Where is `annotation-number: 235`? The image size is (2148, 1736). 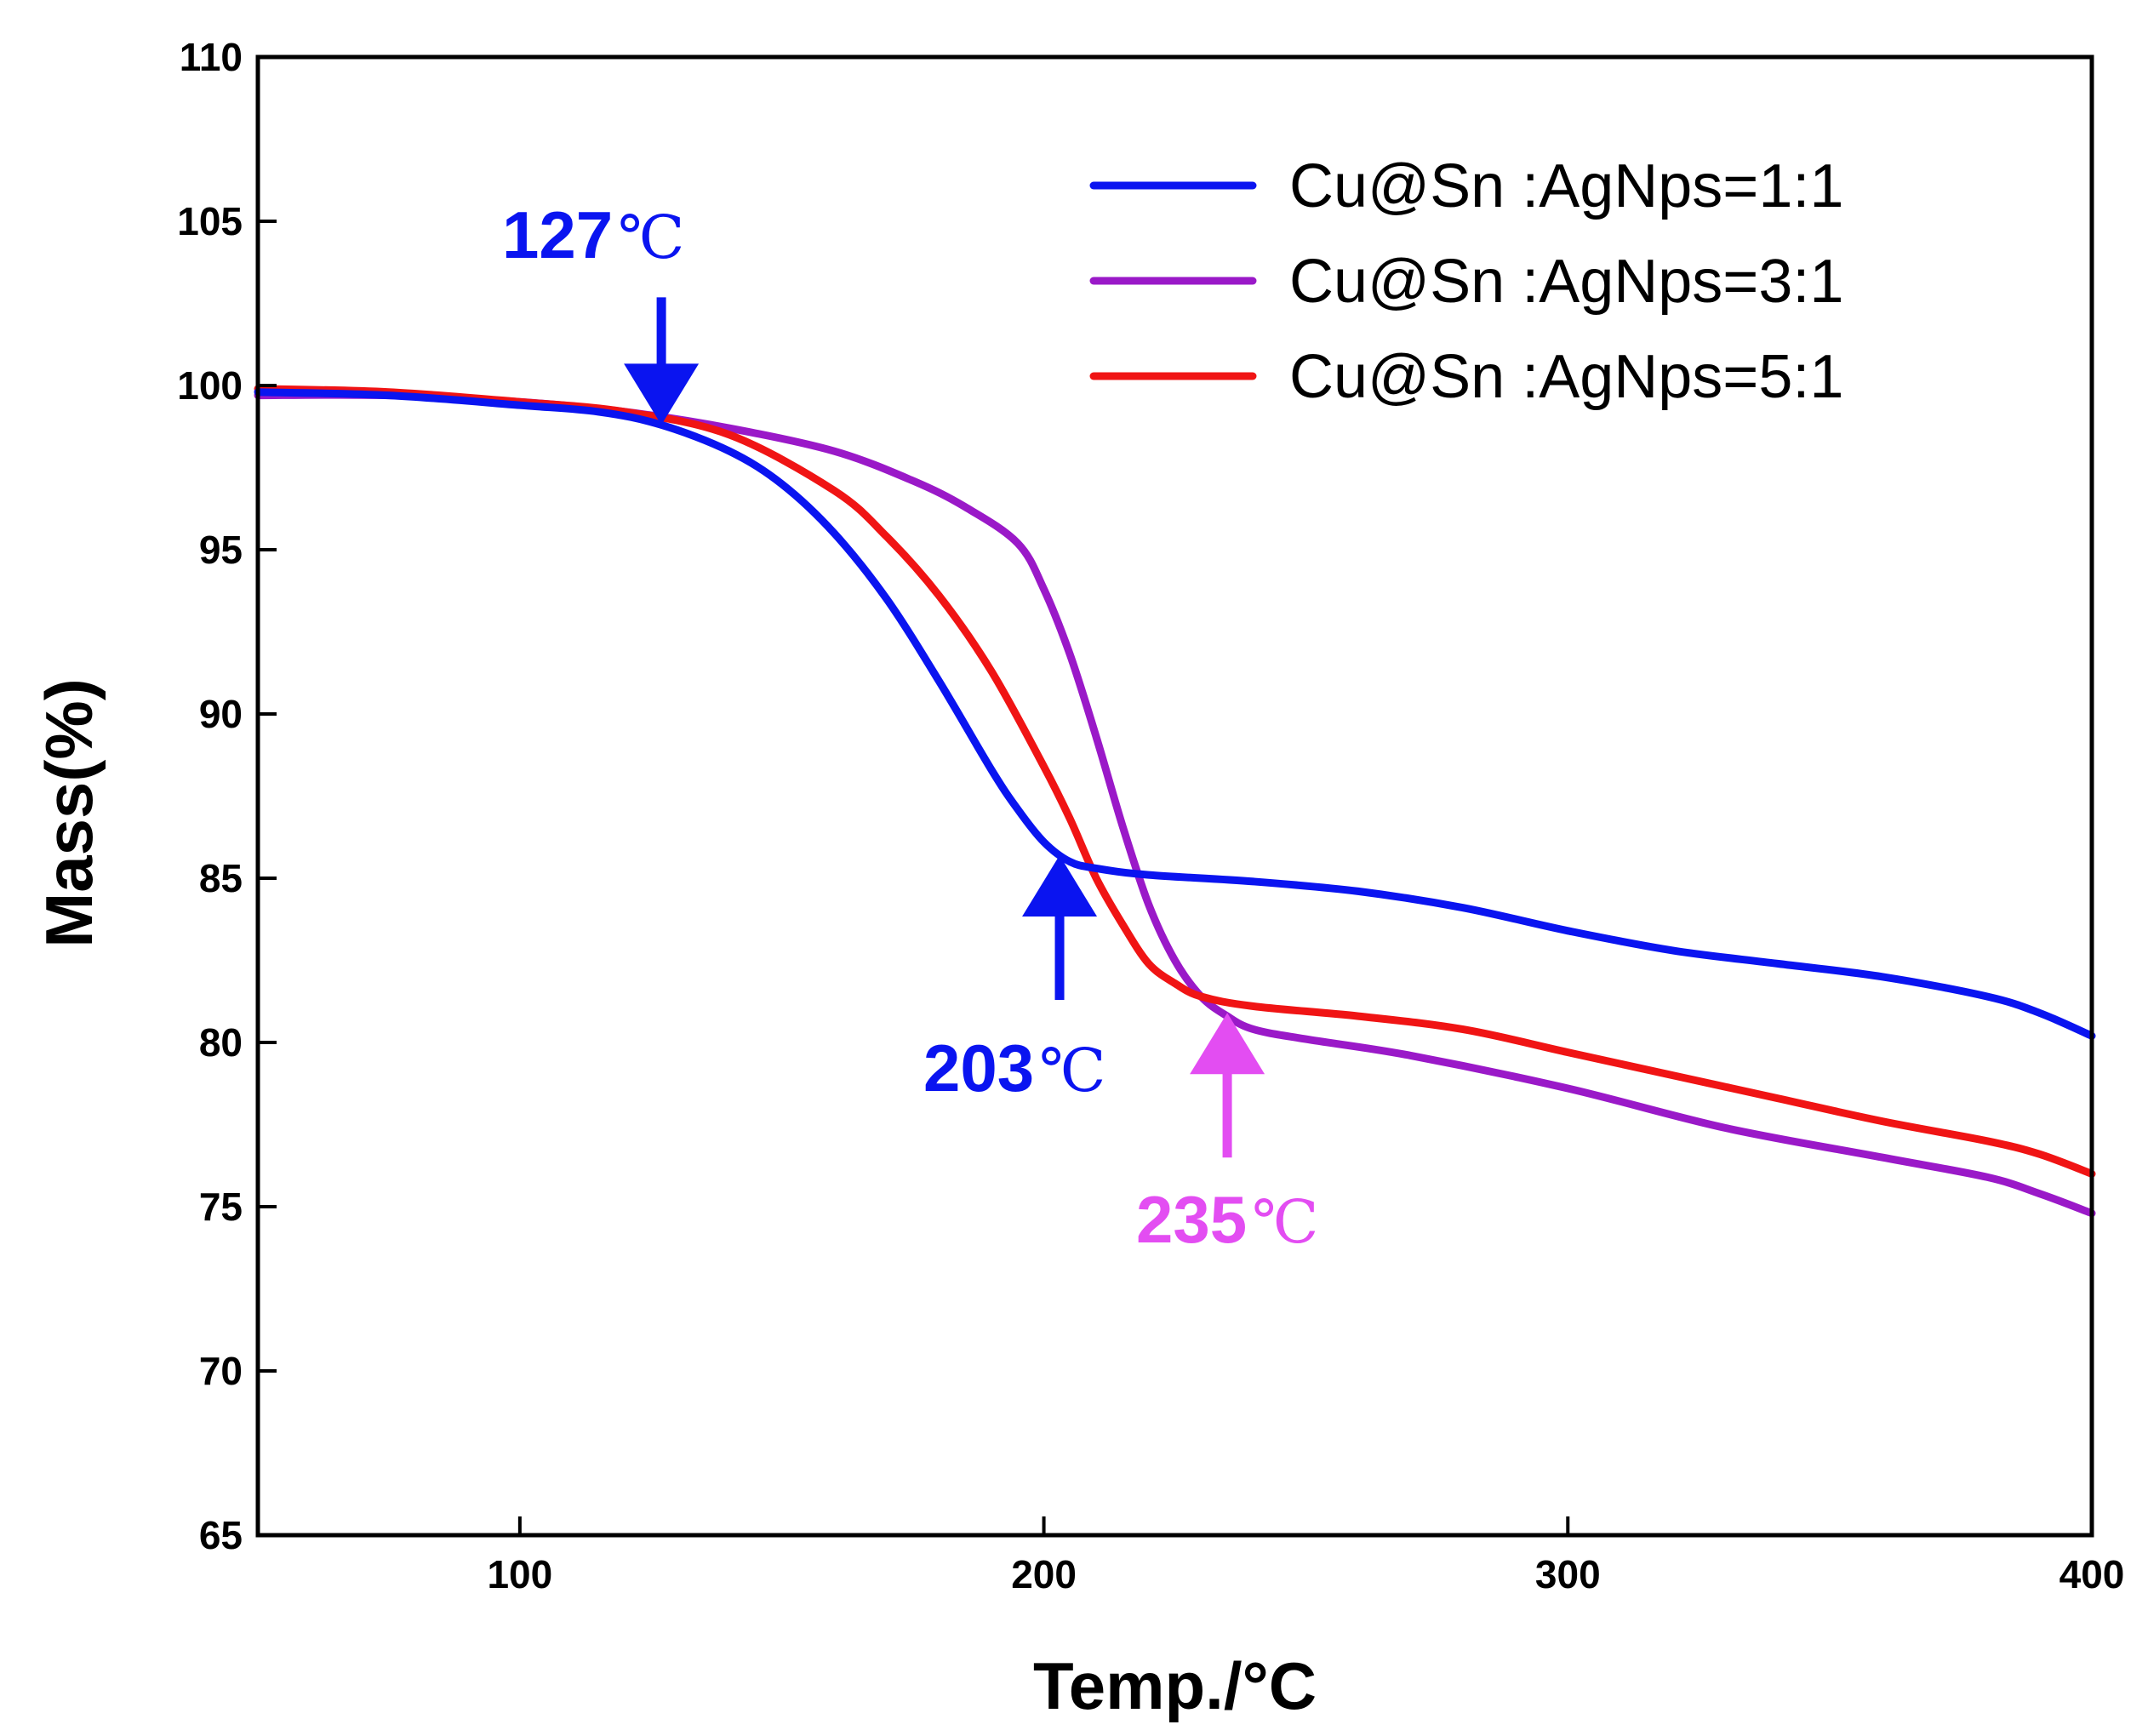 annotation-number: 235 is located at coordinates (1191, 1219).